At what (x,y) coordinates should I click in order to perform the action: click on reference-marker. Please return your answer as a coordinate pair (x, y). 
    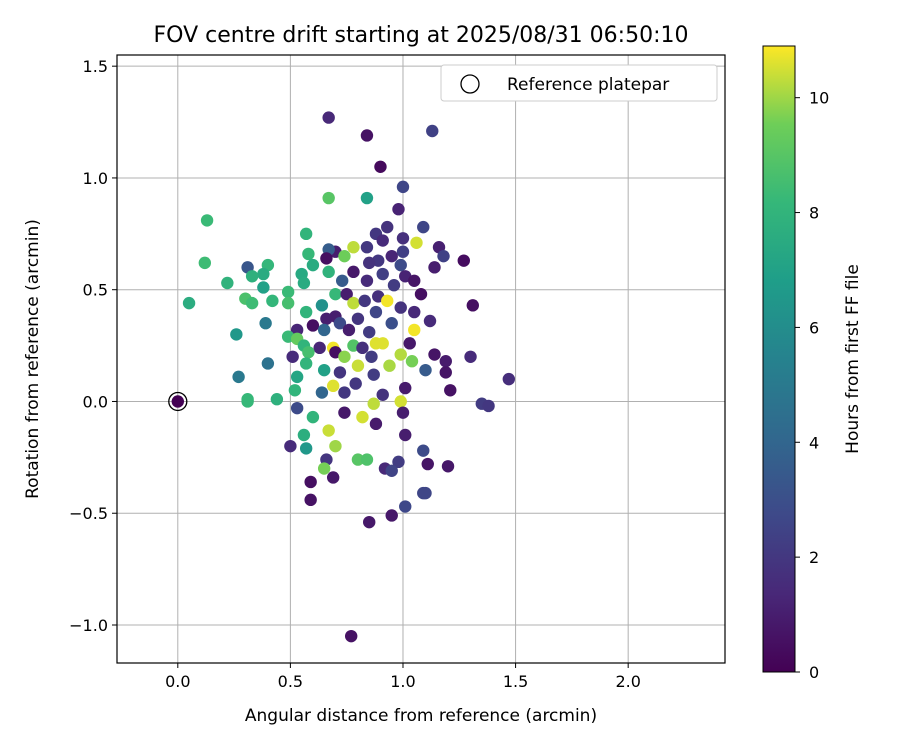
    Looking at the image, I should click on (178, 401).